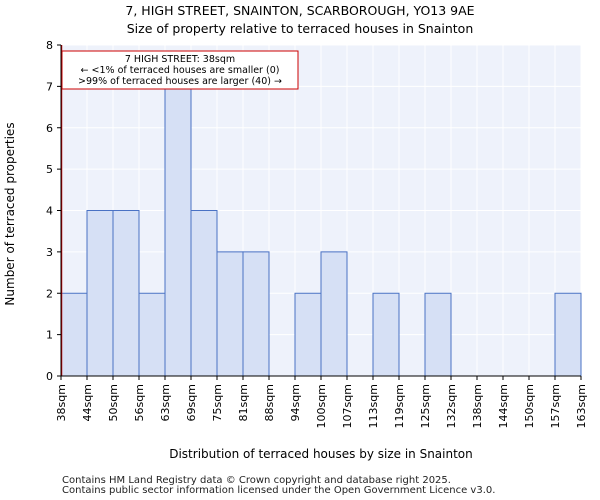  What do you see at coordinates (334, 314) in the screenshot?
I see `bar-100sqm` at bounding box center [334, 314].